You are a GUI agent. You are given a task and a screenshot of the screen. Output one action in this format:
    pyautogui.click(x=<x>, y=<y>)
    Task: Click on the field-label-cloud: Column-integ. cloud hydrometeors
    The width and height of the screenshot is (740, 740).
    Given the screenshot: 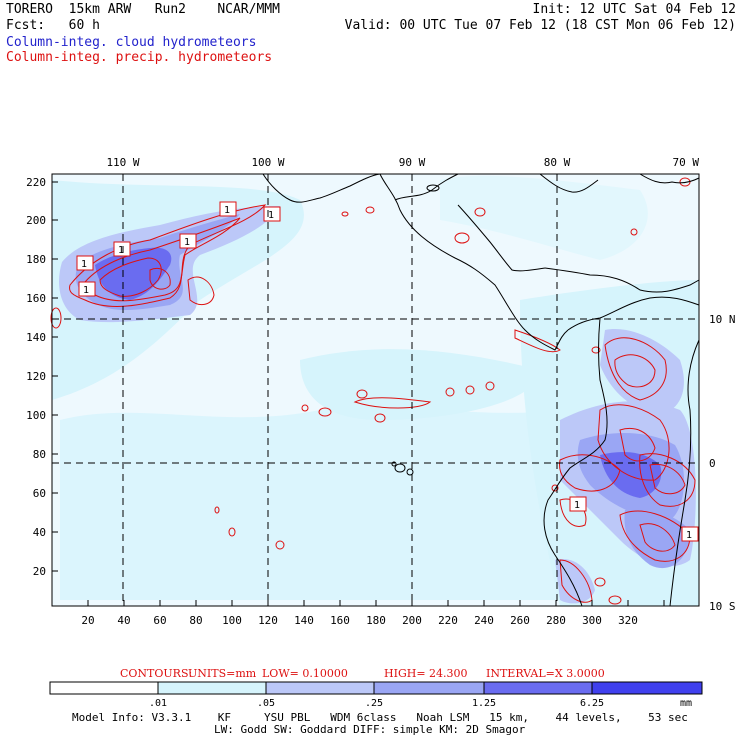 What is the action you would take?
    pyautogui.click(x=131, y=42)
    